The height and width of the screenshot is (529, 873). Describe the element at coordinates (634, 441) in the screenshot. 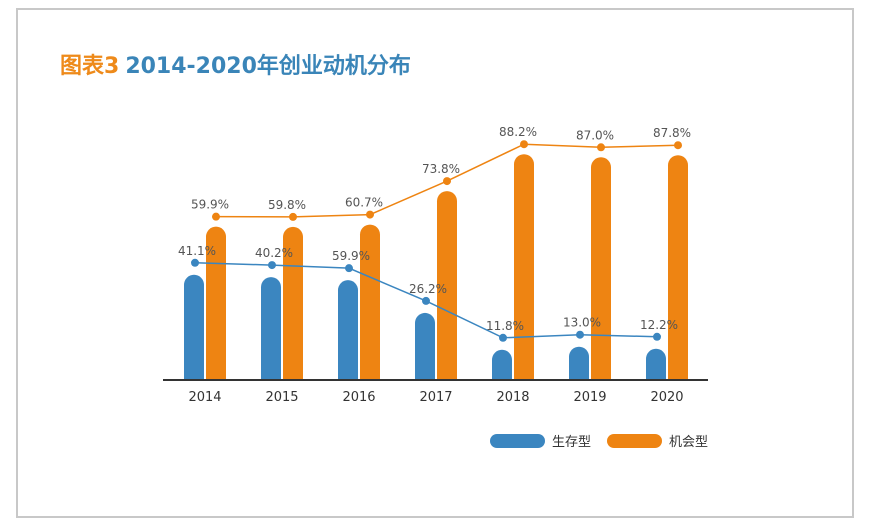

I see `legend-swatch-opportunity` at that location.